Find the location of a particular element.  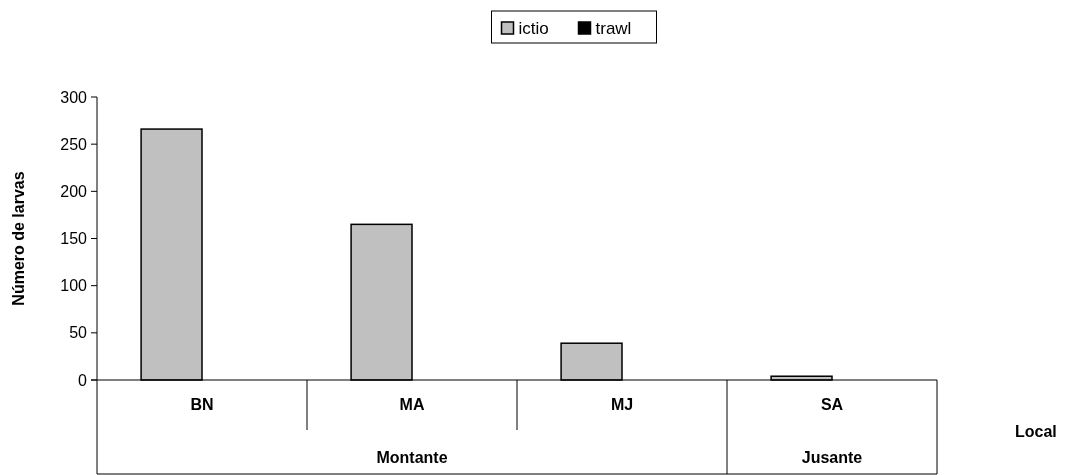

text: Jusante is located at coordinates (832, 457).